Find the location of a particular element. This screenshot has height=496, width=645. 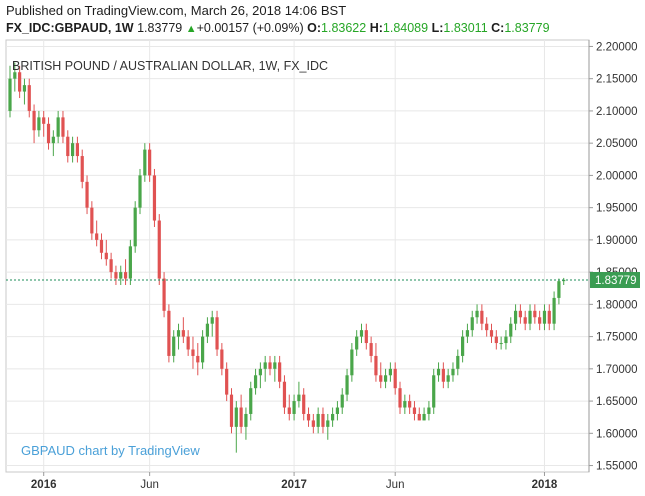

y-tick-label: 1.55000 is located at coordinates (617, 467).